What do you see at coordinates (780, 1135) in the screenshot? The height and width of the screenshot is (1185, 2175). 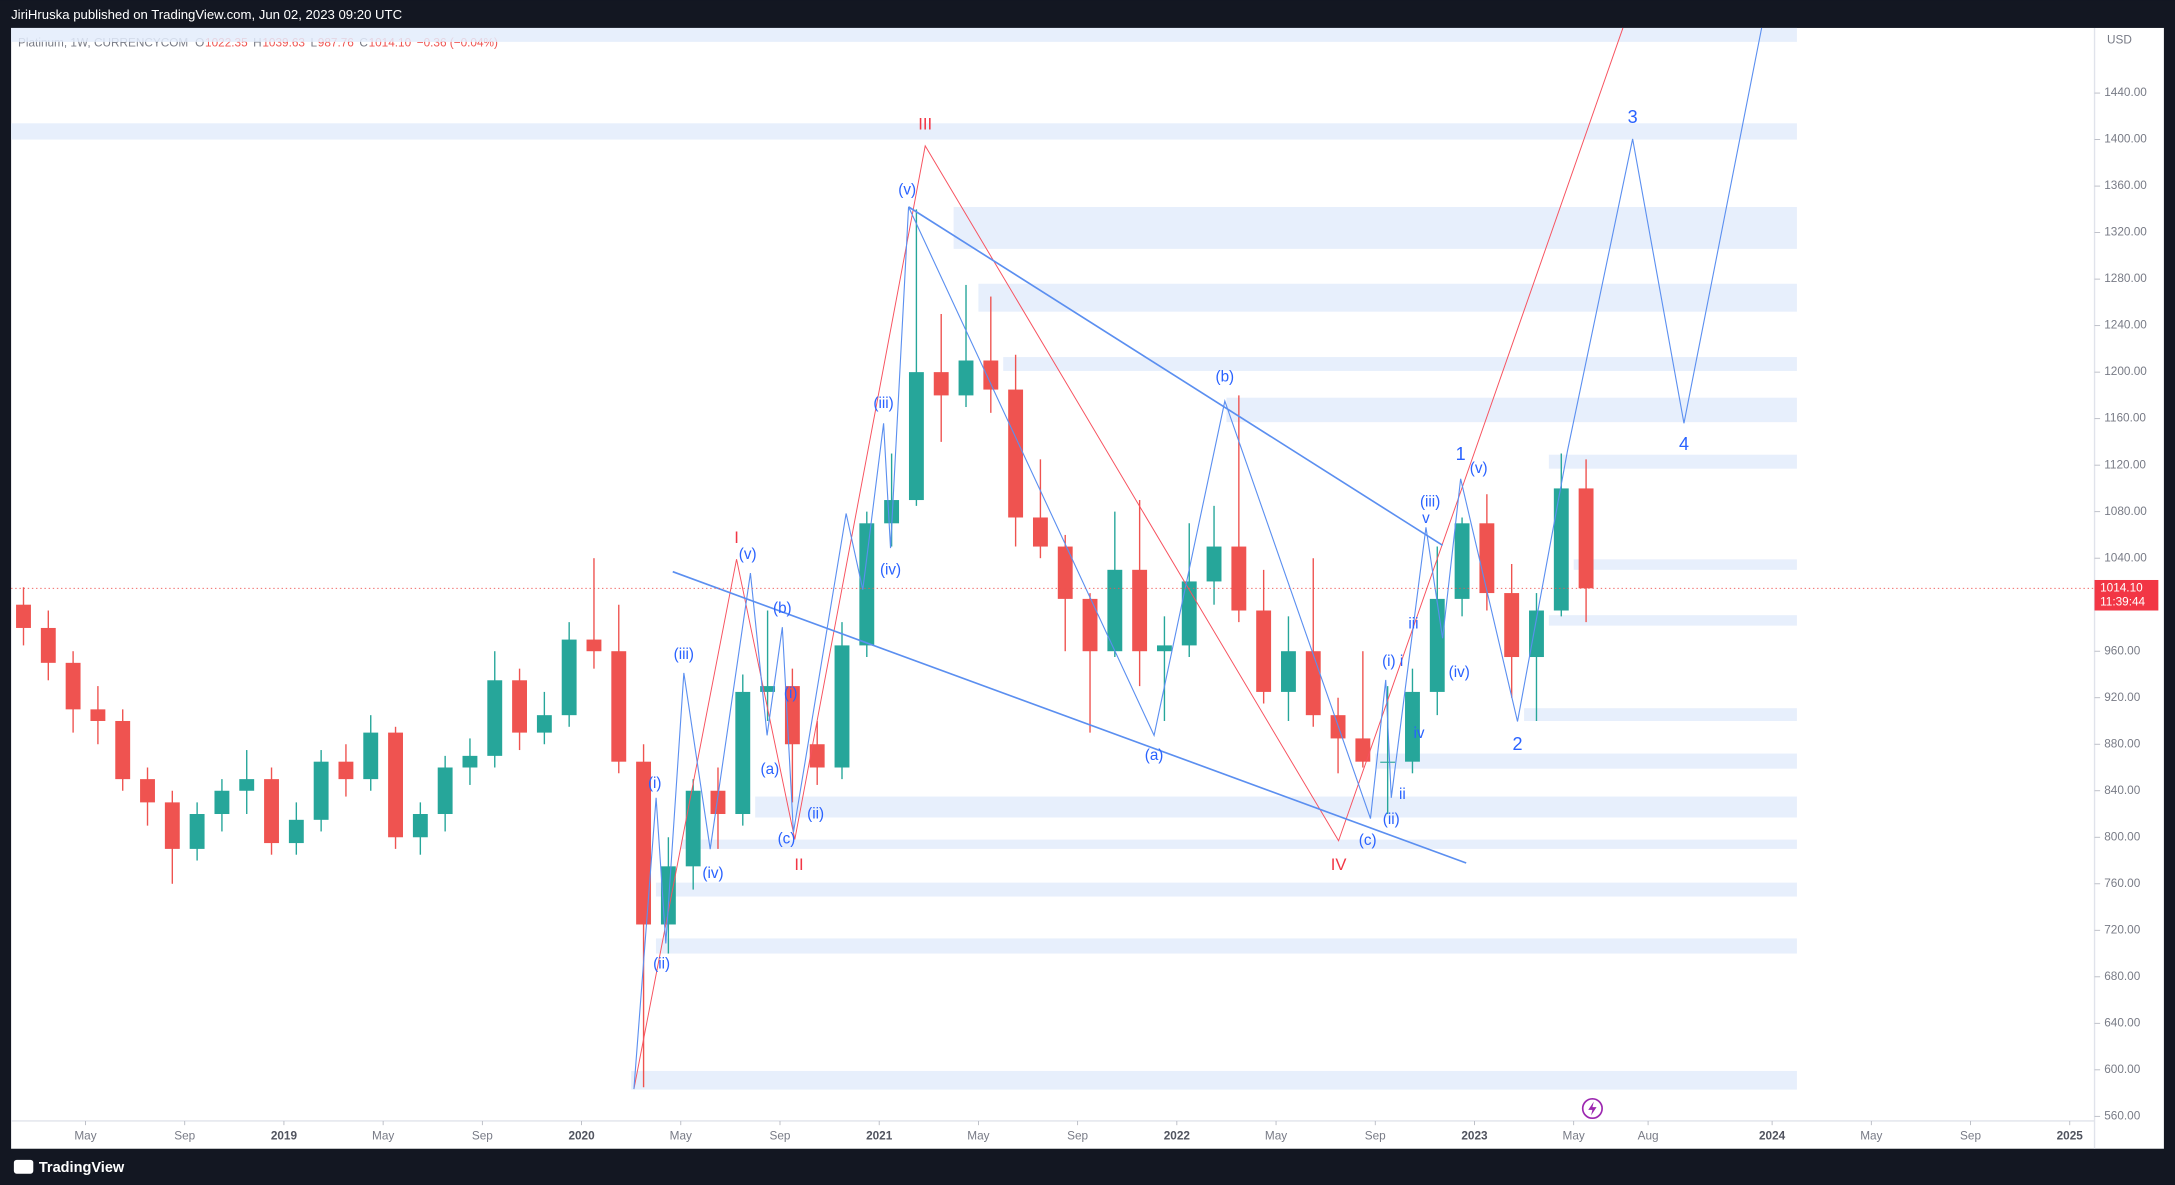 I see `x-tick-label: Sep` at bounding box center [780, 1135].